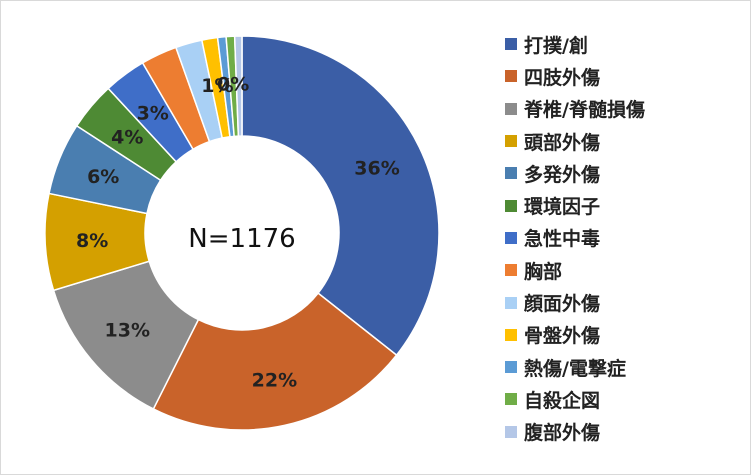  Describe the element at coordinates (153, 113) in the screenshot. I see `data-label-7: 3%` at that location.